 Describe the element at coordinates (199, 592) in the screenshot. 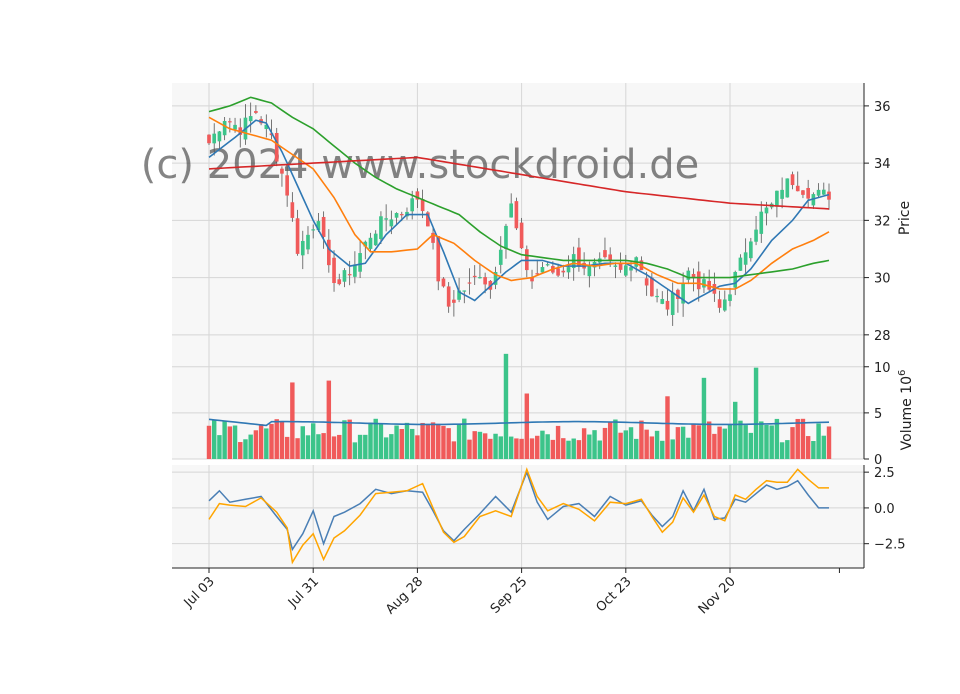

I see `x-tick-label: Jul 03` at that location.